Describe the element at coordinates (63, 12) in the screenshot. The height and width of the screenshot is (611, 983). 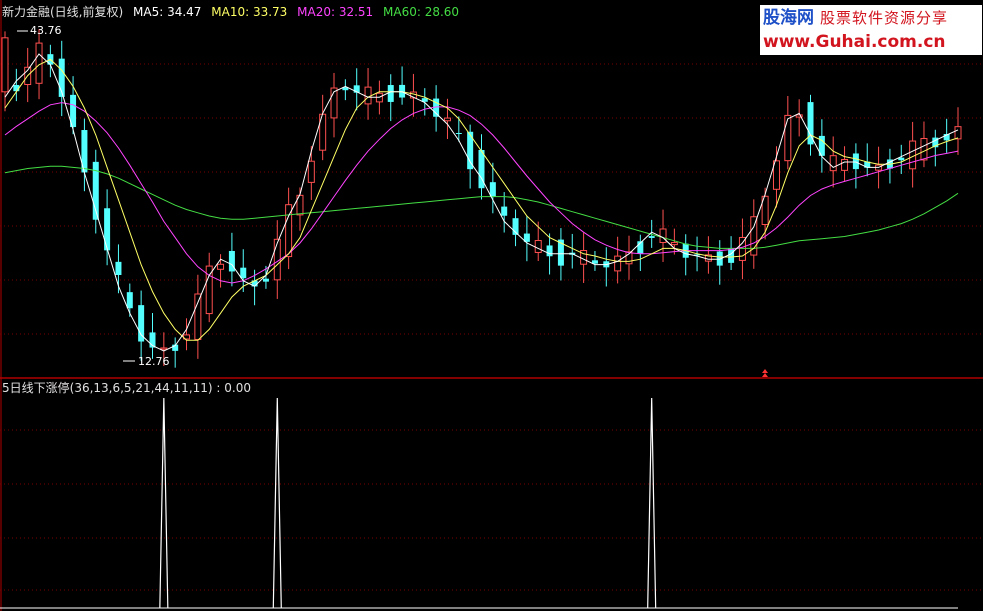
I see `stock-title: 新力金融(日线,前复权)` at that location.